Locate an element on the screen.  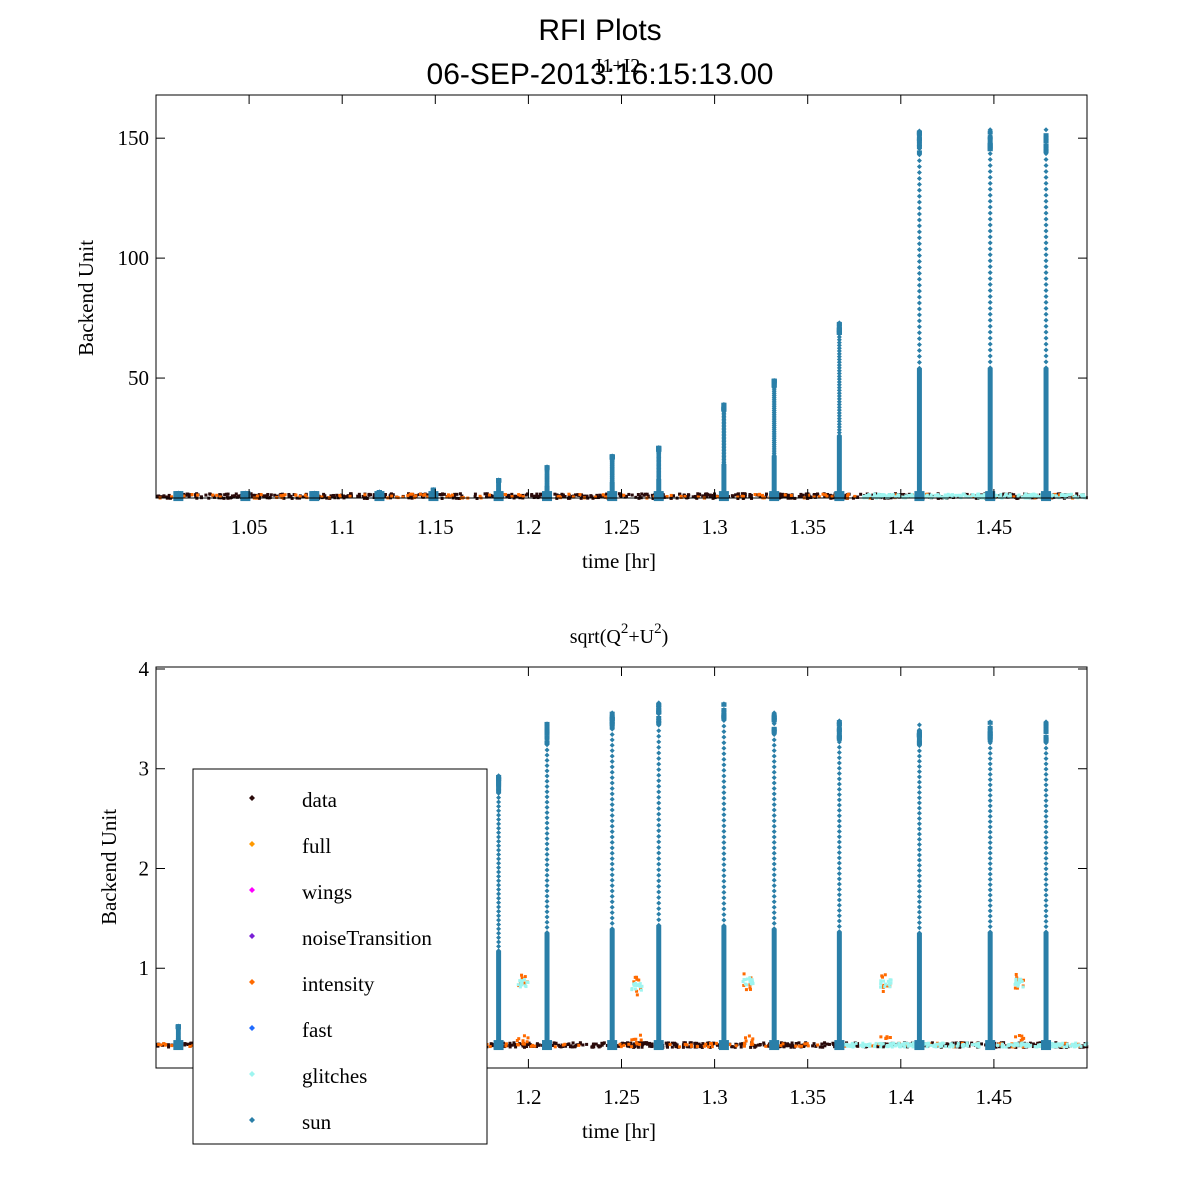
bottom-plot-xlabel: time [hr] is located at coordinates (619, 1131).